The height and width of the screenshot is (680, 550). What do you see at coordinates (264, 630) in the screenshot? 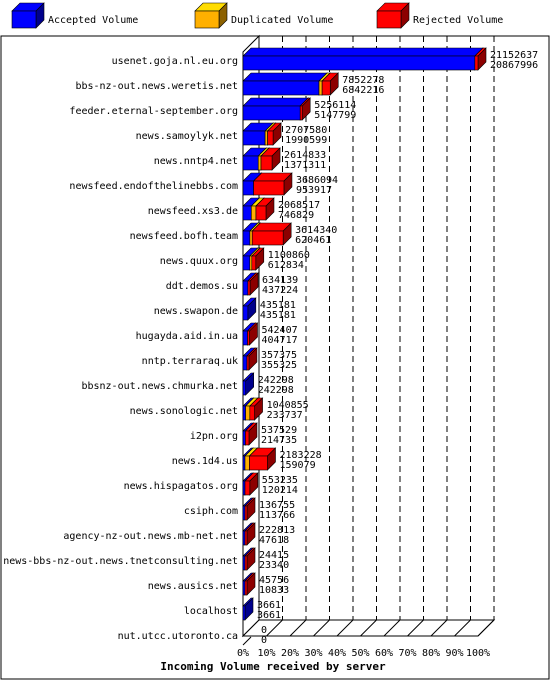
I see `value-total-nut-utcc-utoronto-ca: 0` at bounding box center [264, 630].